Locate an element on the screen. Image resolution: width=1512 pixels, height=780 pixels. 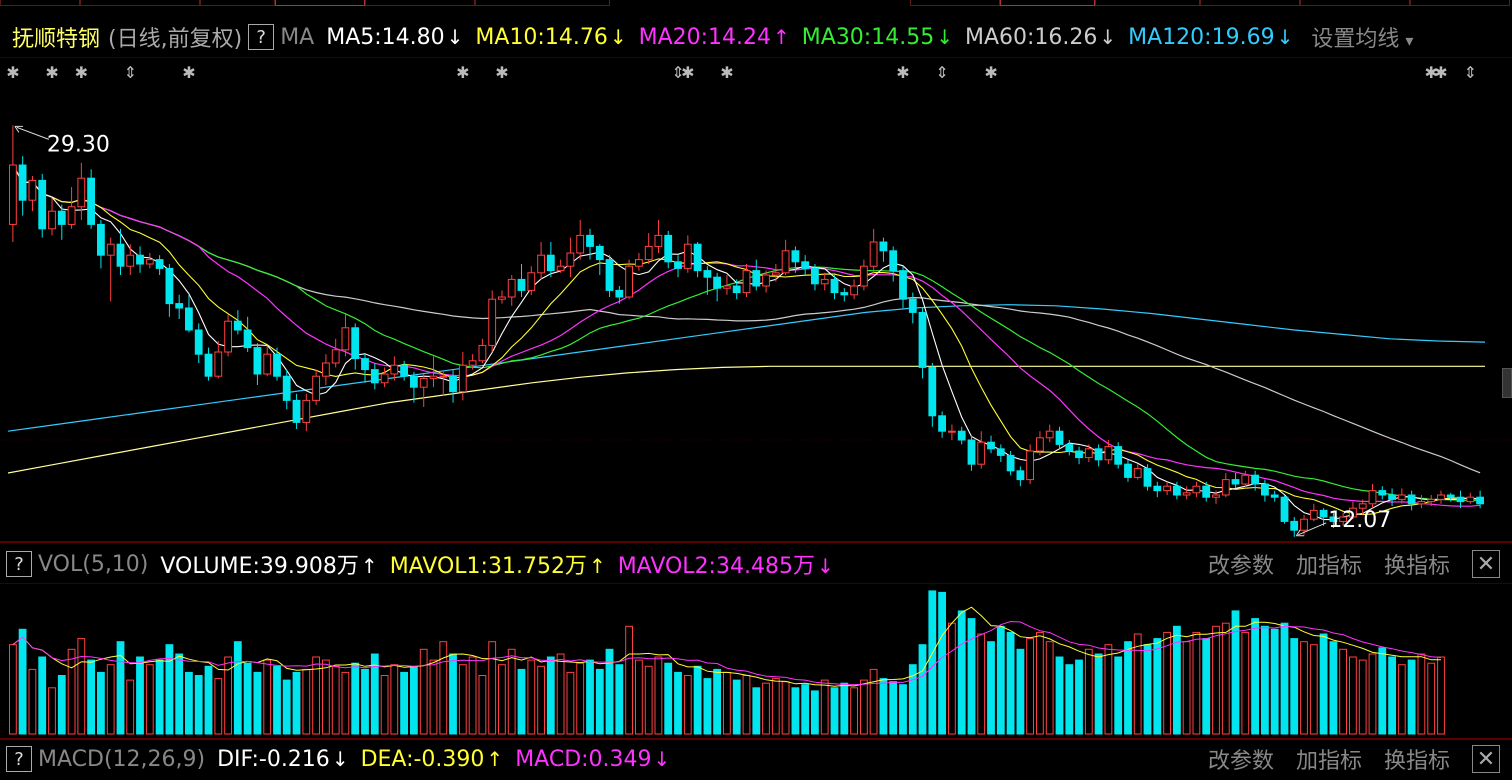
vol-switch-indicator-button: 换指标 is located at coordinates (1416, 566).